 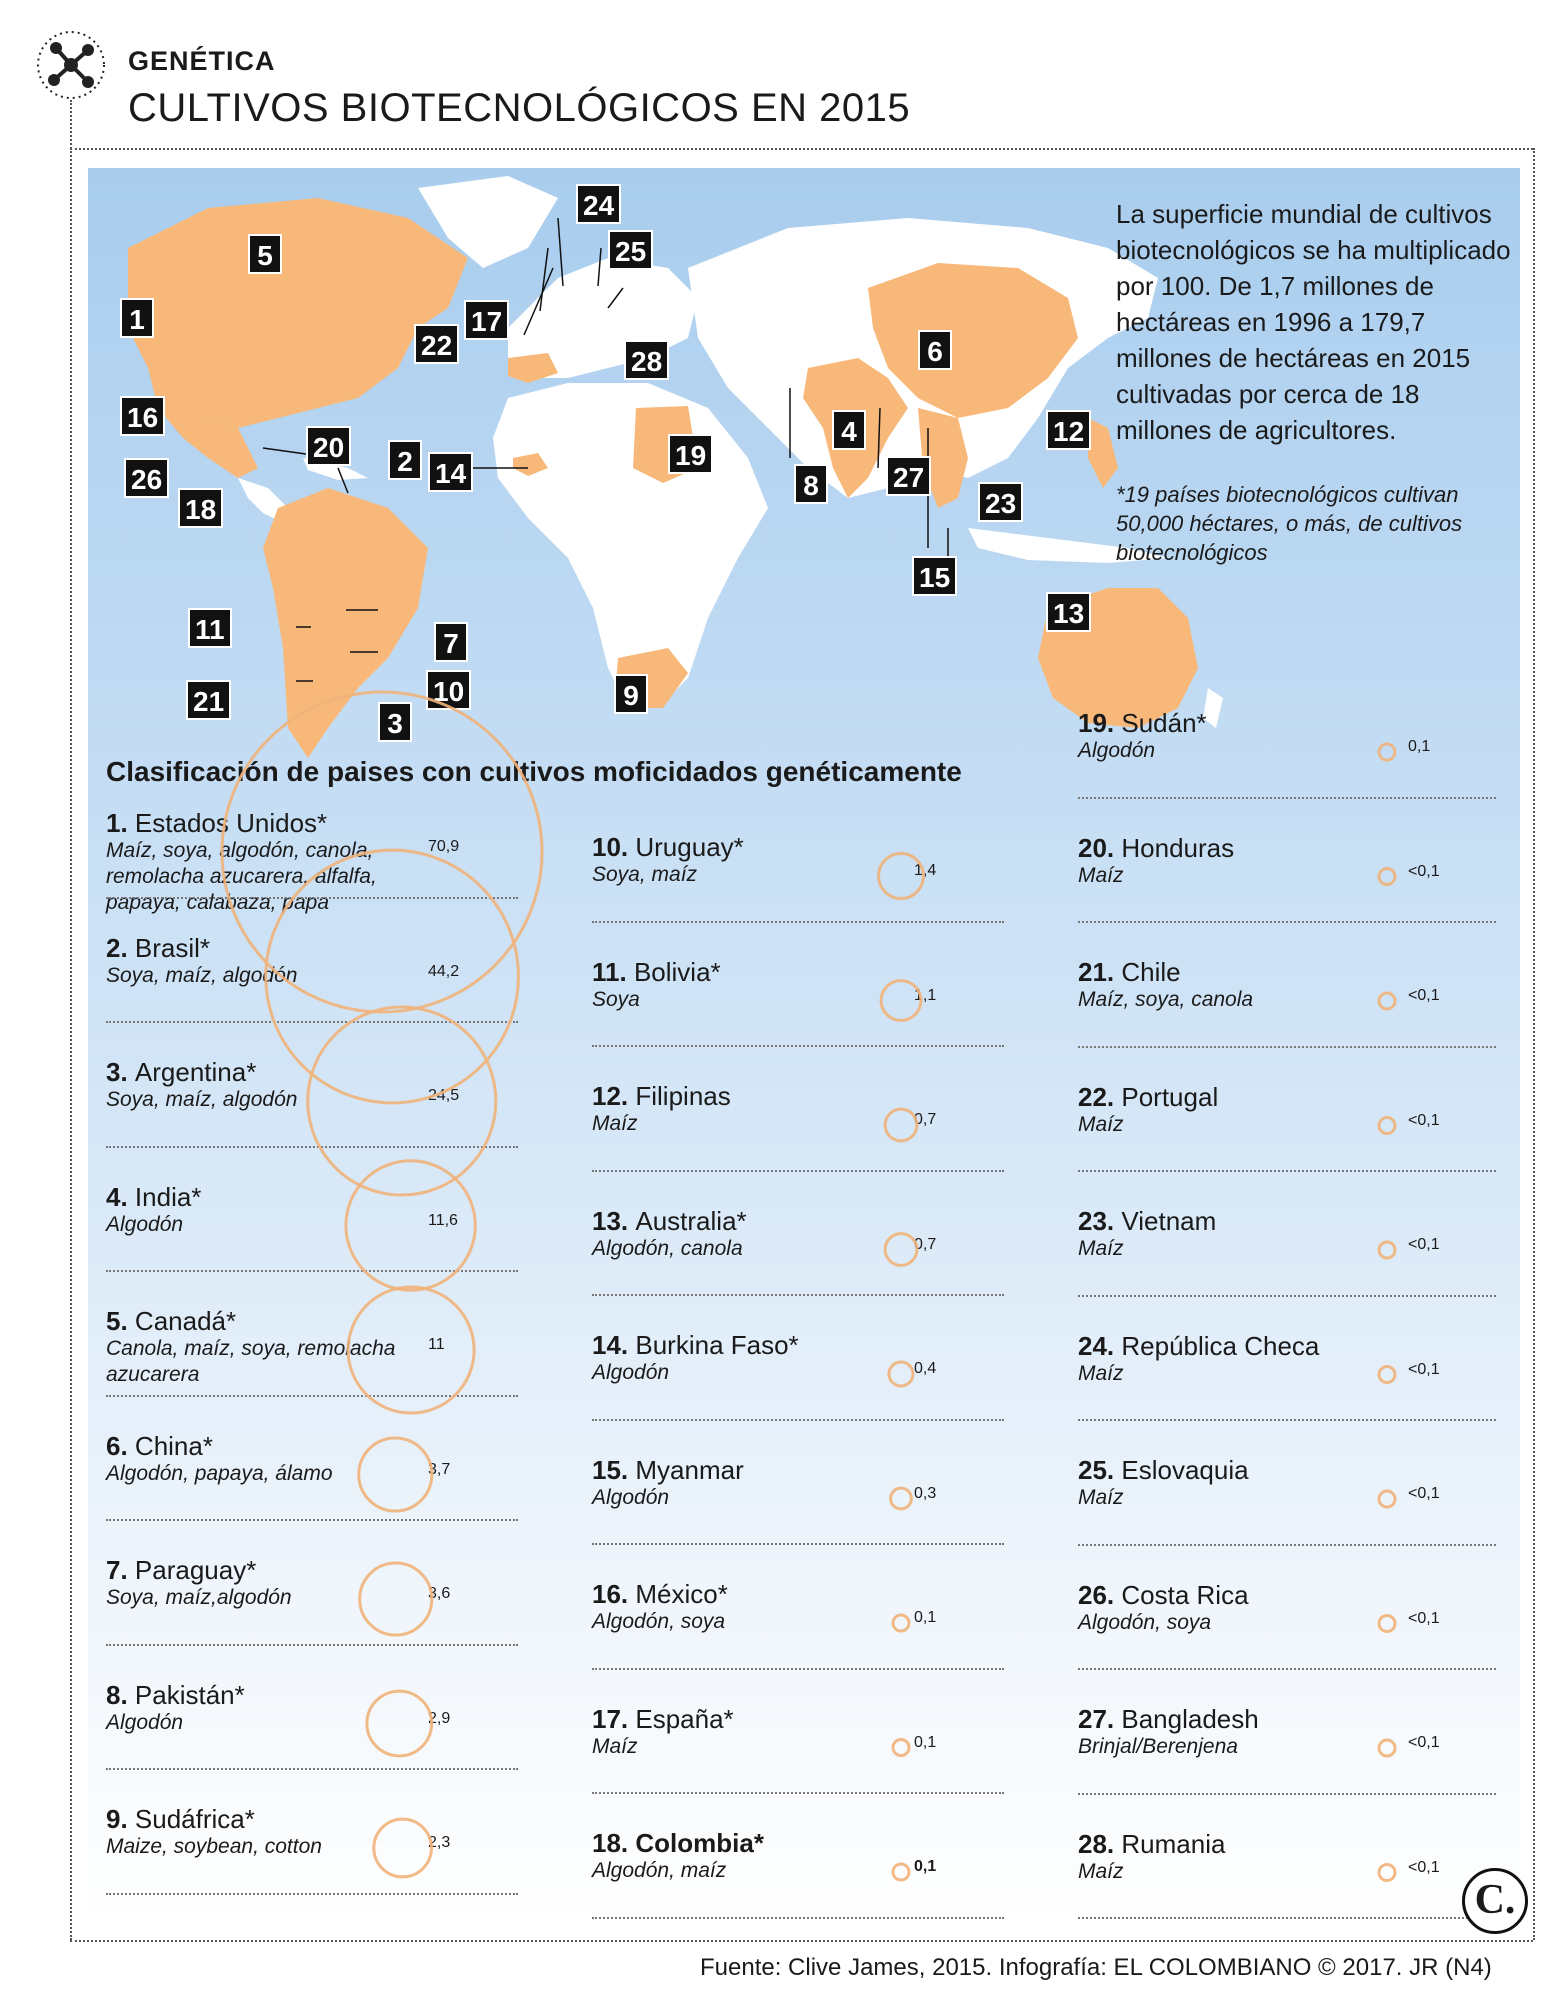 I want to click on map-badge-22: 22, so click(x=437, y=344).